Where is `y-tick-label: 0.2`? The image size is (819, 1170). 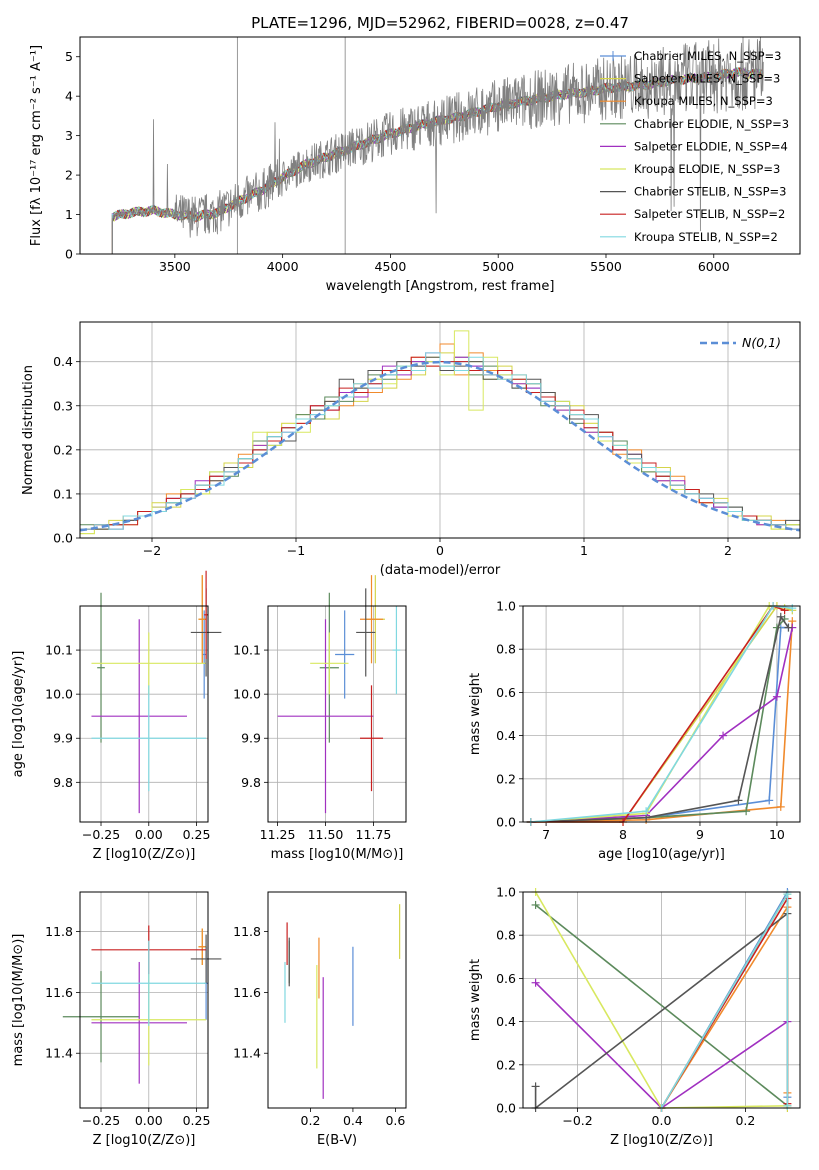
y-tick-label: 0.2 is located at coordinates (506, 778).